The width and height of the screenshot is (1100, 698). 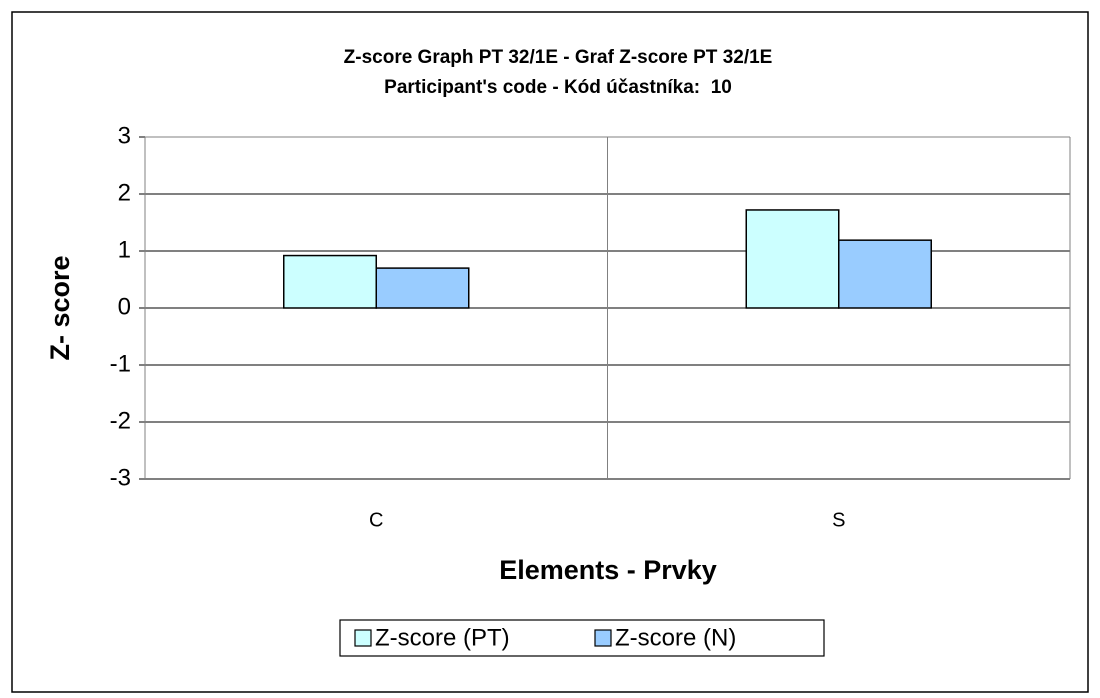 What do you see at coordinates (675, 637) in the screenshot?
I see `legend-label: Z-score (N)` at bounding box center [675, 637].